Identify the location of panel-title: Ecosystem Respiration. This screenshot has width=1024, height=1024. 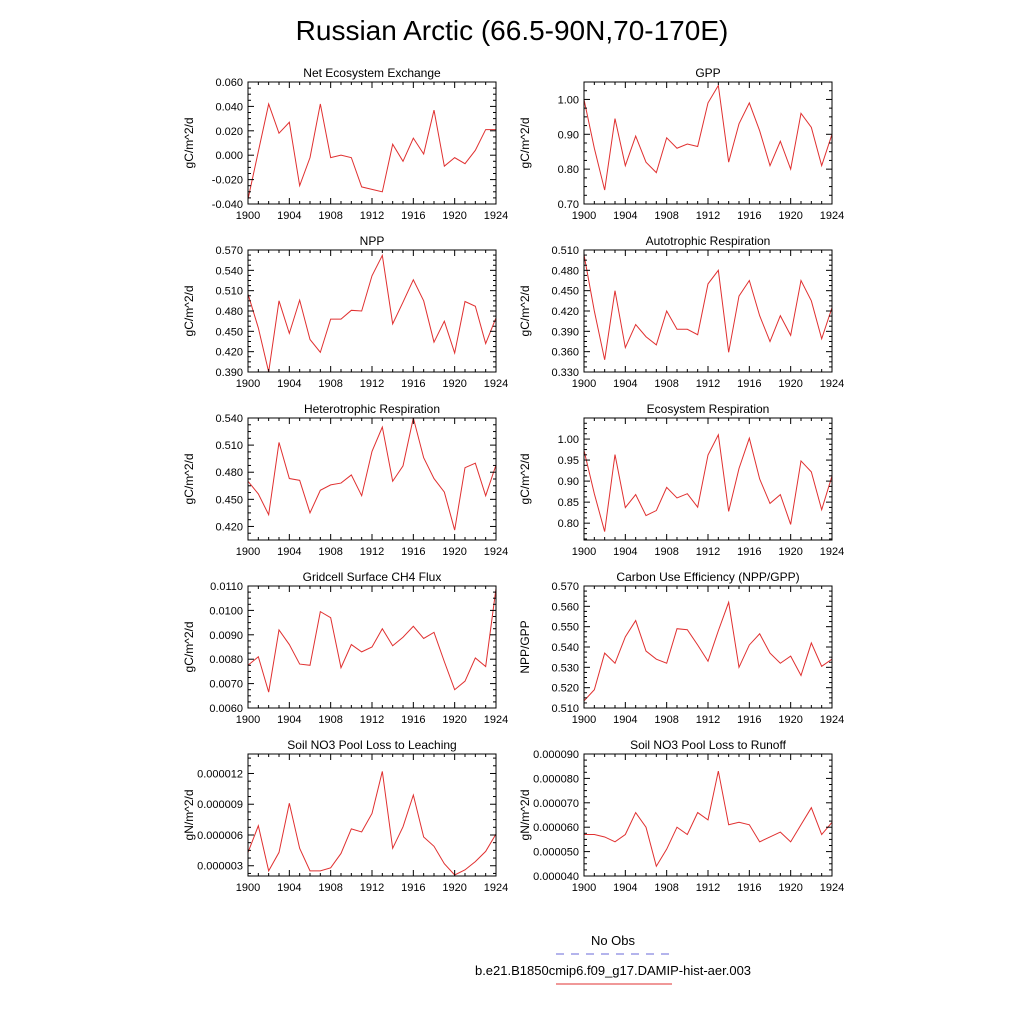
(708, 409).